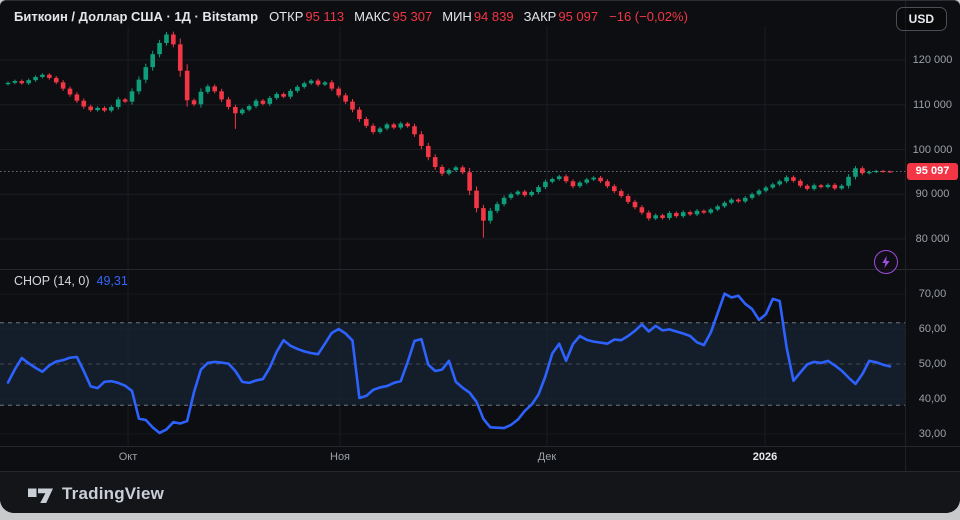 Image resolution: width=960 pixels, height=520 pixels. I want to click on time-tick-label: Окт, so click(128, 457).